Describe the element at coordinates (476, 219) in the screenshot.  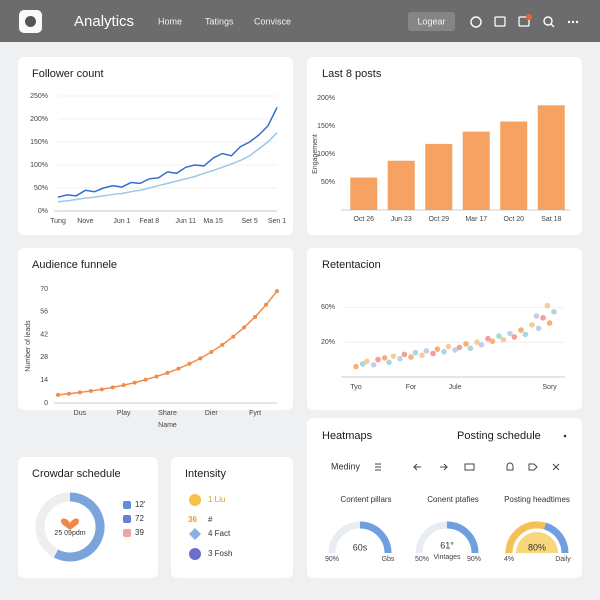
I see `x-tick-label: Mar 17` at that location.